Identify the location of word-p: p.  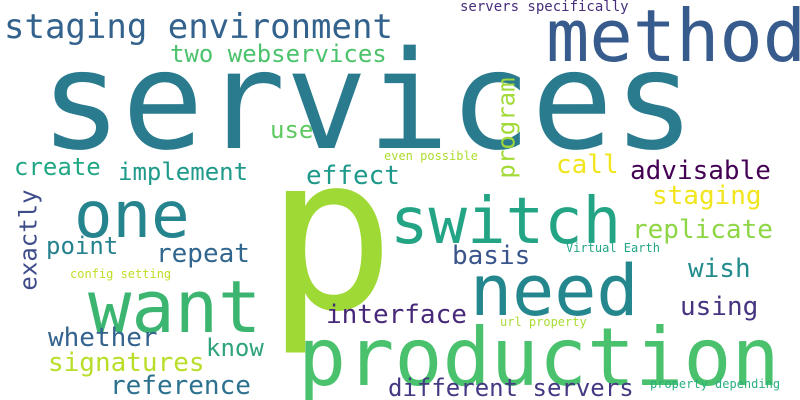
(330, 234).